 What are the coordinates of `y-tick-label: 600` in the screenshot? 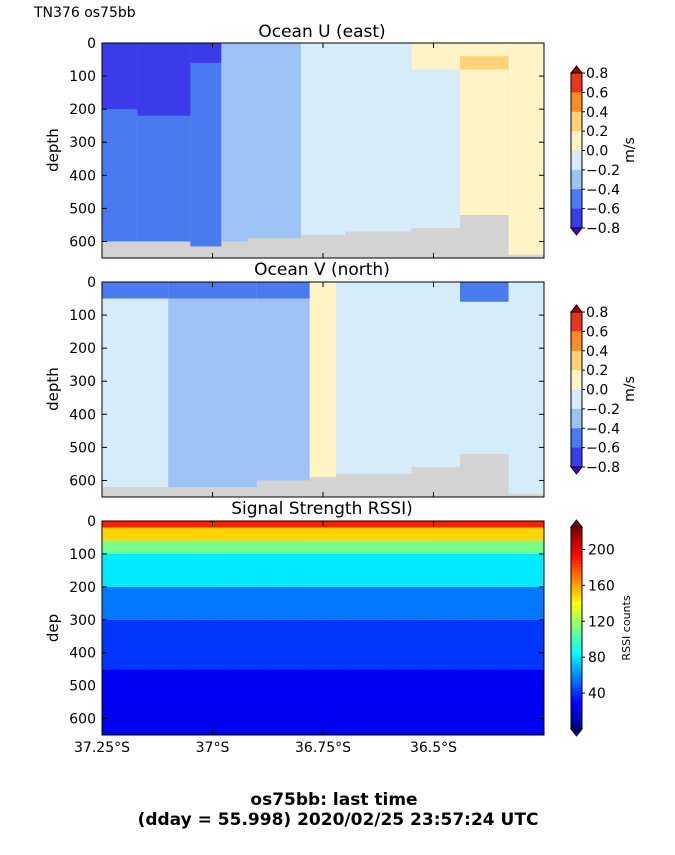 It's located at (82, 242).